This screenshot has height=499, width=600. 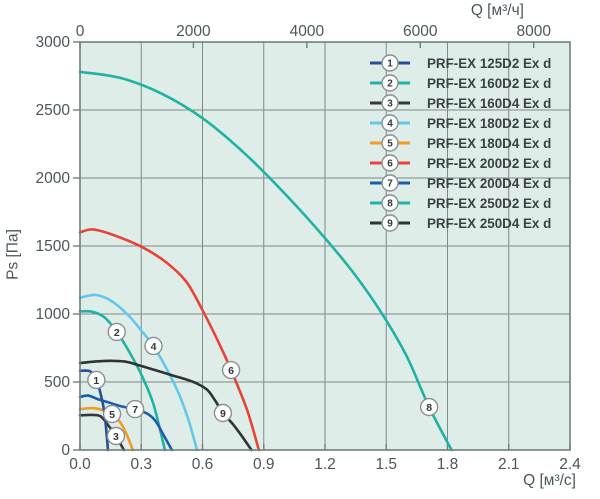 What do you see at coordinates (203, 464) in the screenshot?
I see `bottom-axis-tick-label: 0.6` at bounding box center [203, 464].